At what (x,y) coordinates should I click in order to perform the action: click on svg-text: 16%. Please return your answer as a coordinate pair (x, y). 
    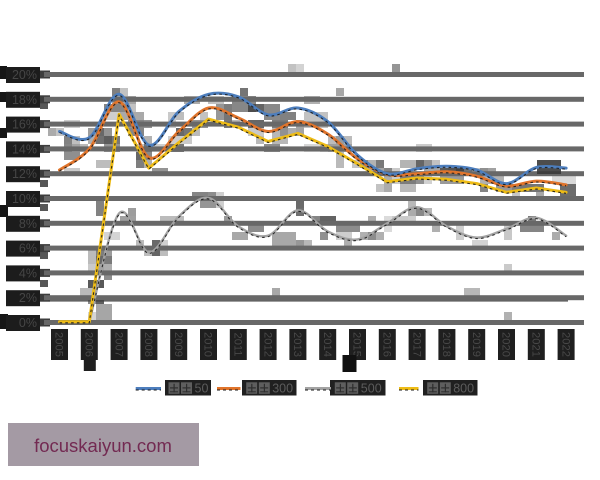
    Looking at the image, I should click on (24, 125).